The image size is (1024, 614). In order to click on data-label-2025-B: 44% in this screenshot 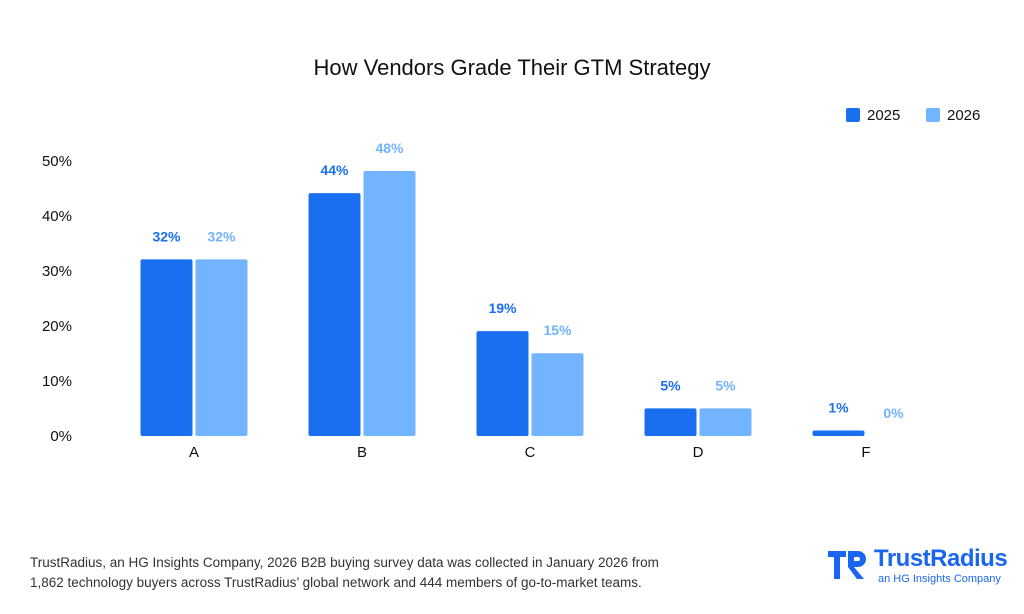, I will do `click(334, 170)`.